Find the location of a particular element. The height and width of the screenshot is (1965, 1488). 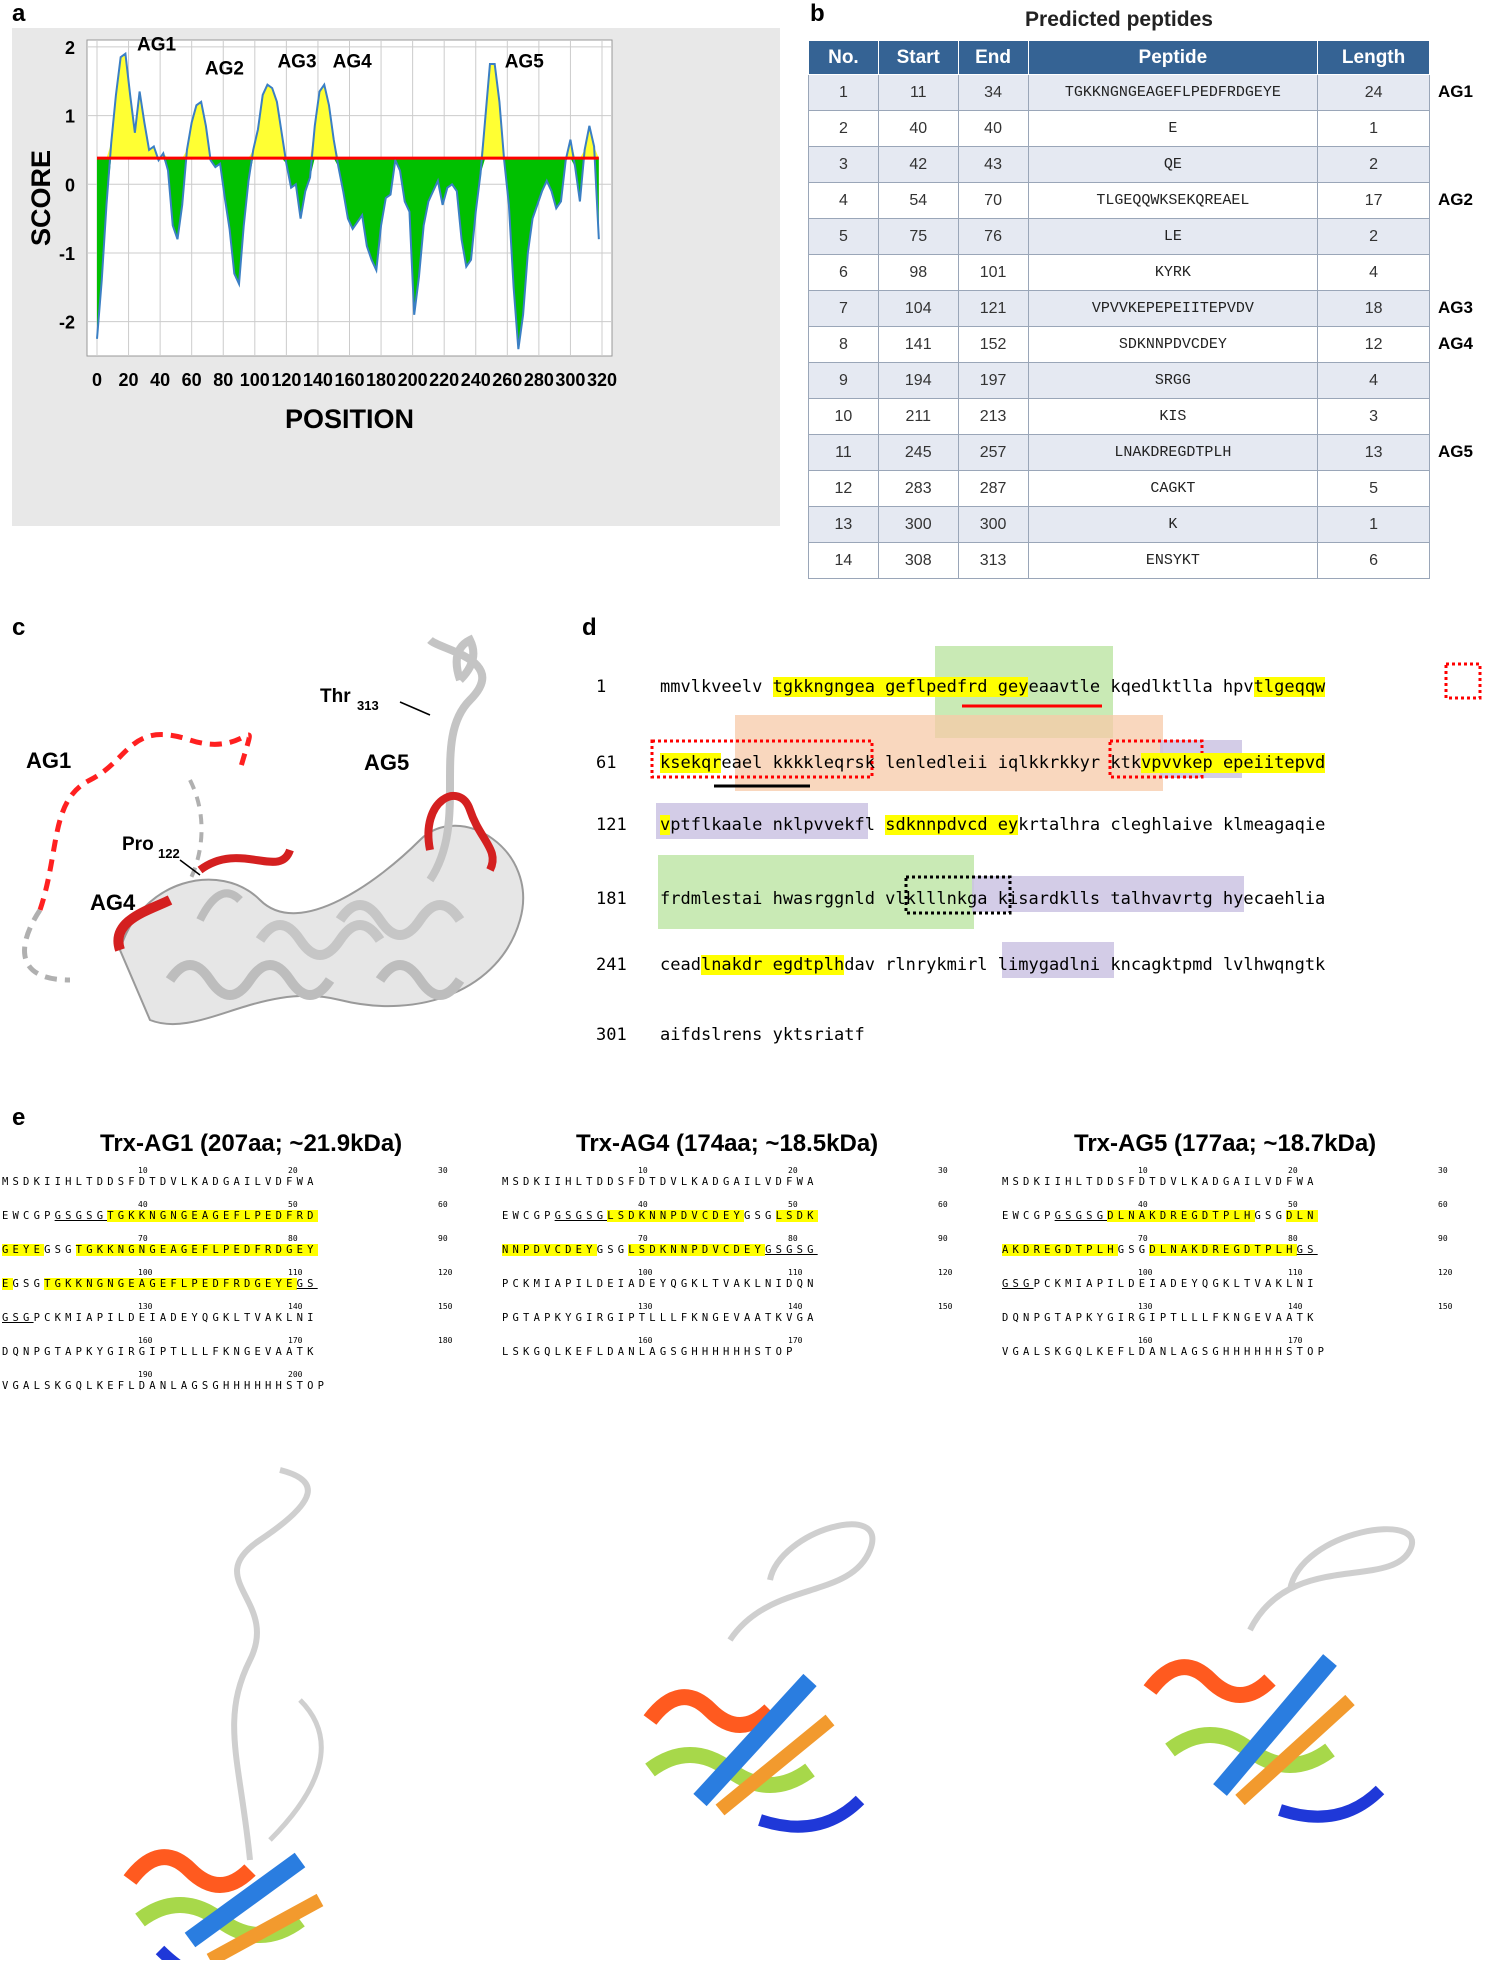

linker-underlined: GSGSG is located at coordinates (1081, 1216).